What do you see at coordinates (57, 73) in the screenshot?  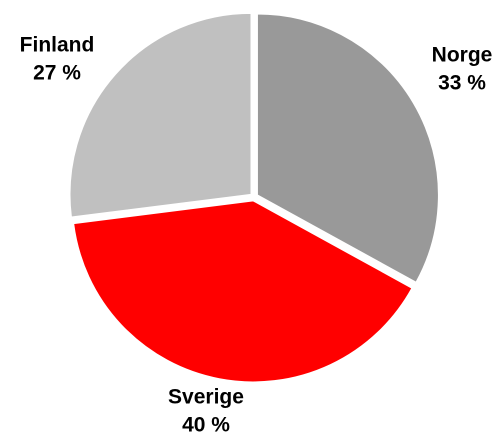 I see `value-label: 27 %` at bounding box center [57, 73].